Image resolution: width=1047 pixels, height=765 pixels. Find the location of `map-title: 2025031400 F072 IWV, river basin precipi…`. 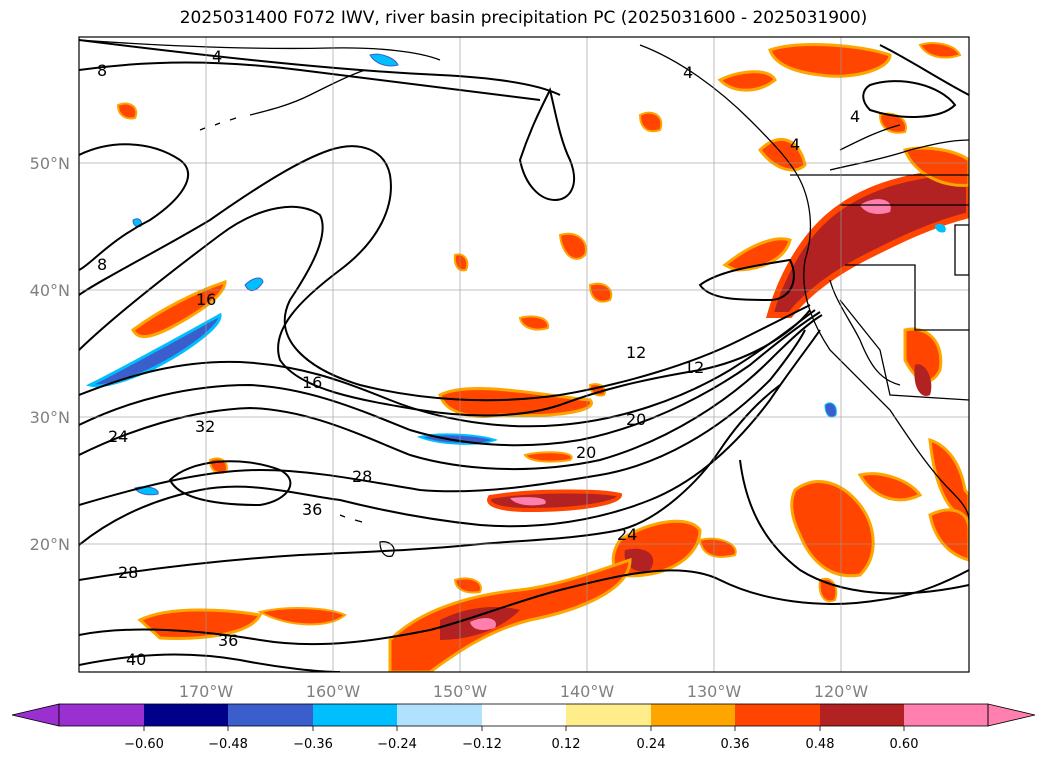

map-title: 2025031400 F072 IWV, river basin precipi… is located at coordinates (523, 18).